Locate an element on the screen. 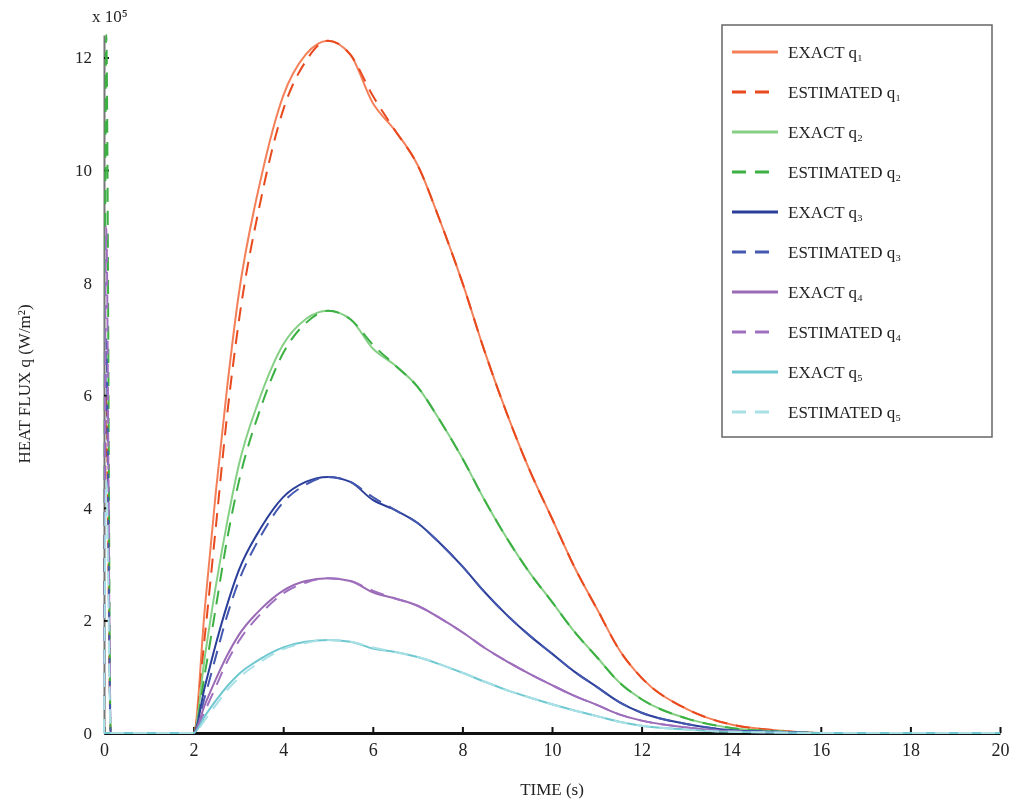 This screenshot has height=806, width=1023. x-tick-label: 12 is located at coordinates (642, 749).